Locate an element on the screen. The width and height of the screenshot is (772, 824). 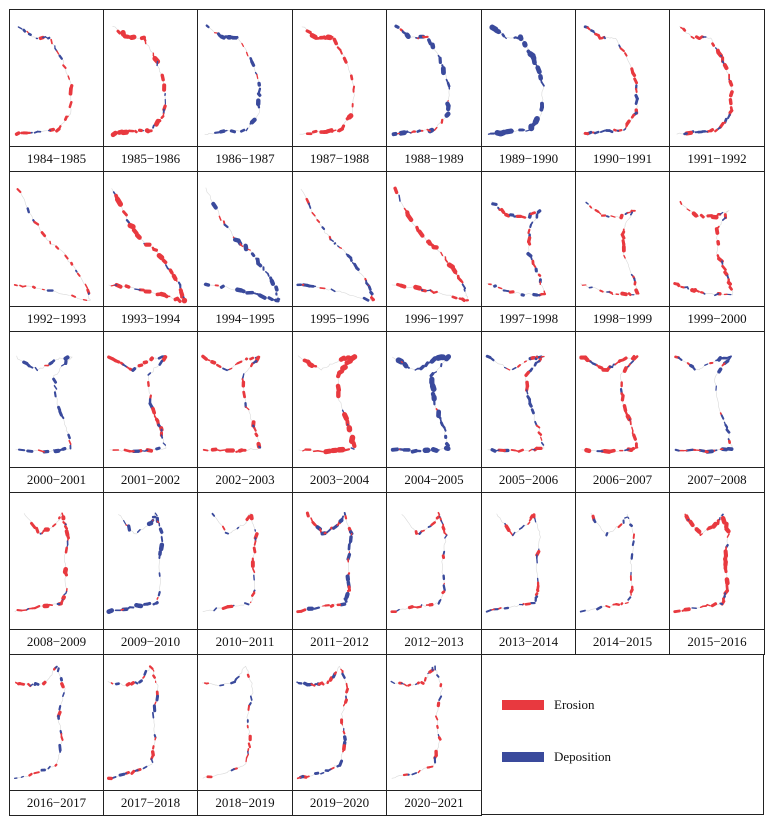
panel-period-label: 2002−2003 is located at coordinates (245, 479).